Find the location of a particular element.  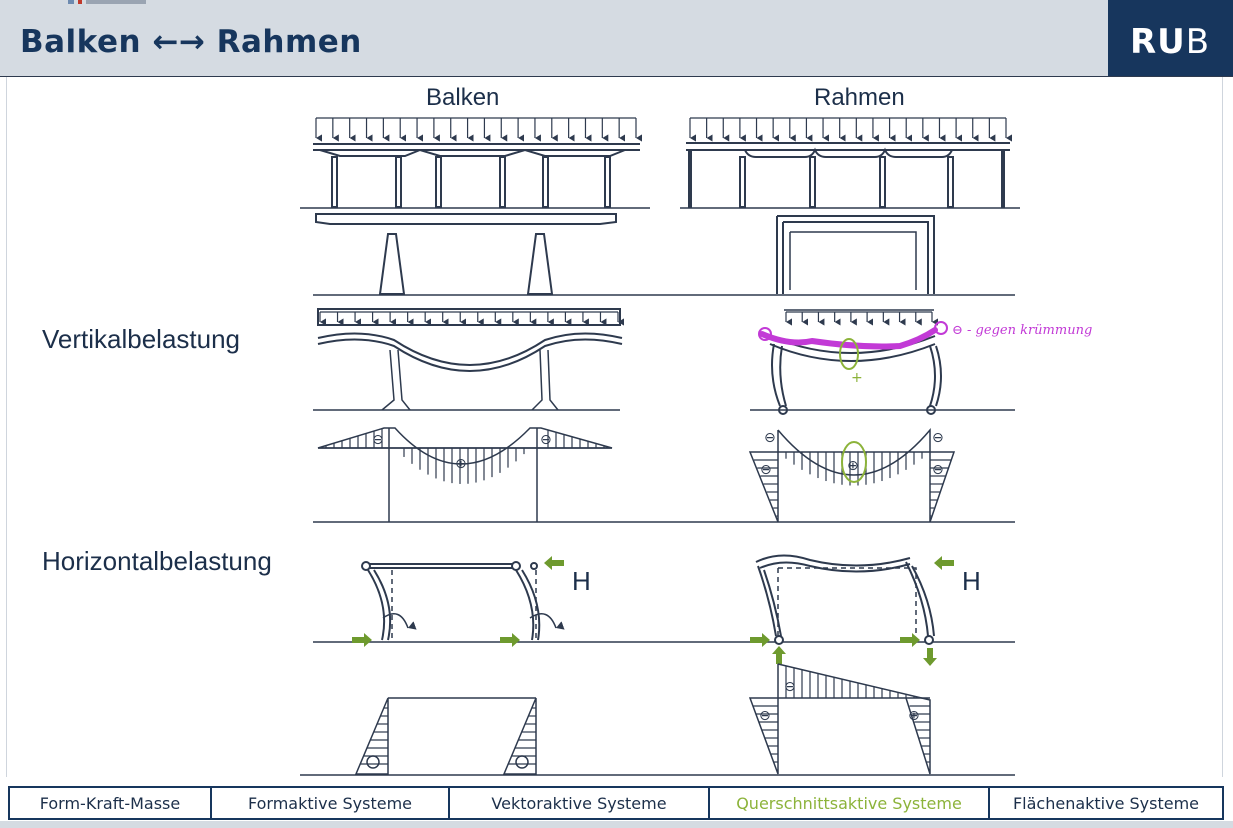

horizontal-load-arrows is located at coordinates (653, 611).